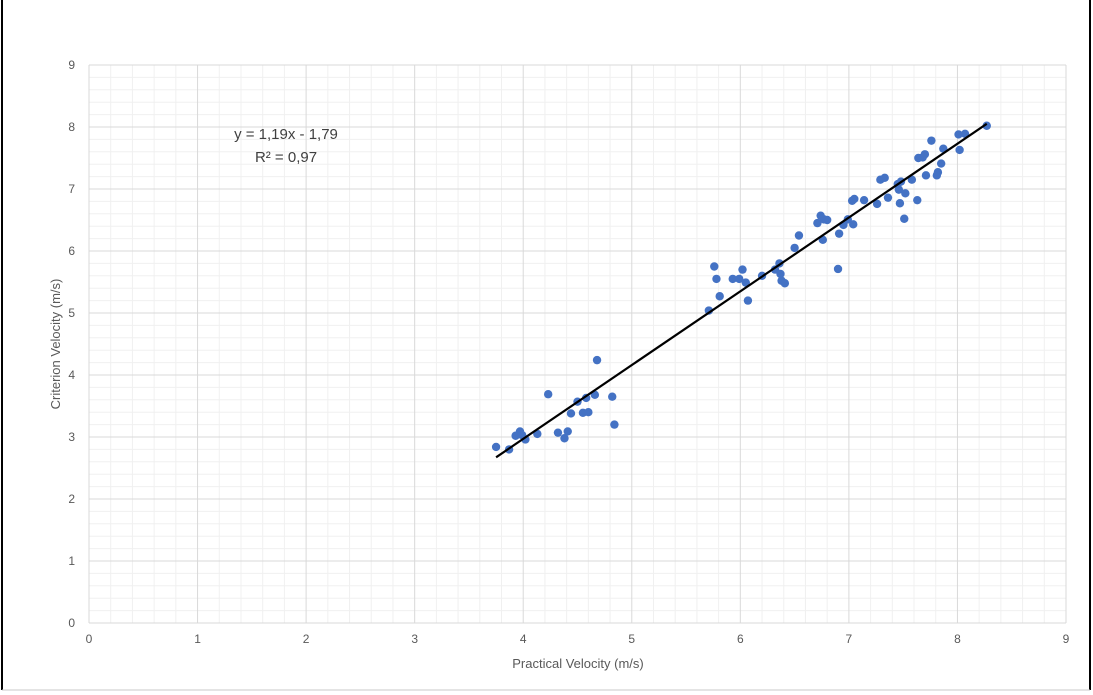 The image size is (1093, 695). Describe the element at coordinates (631, 639) in the screenshot. I see `x-tick-label: 5` at that location.